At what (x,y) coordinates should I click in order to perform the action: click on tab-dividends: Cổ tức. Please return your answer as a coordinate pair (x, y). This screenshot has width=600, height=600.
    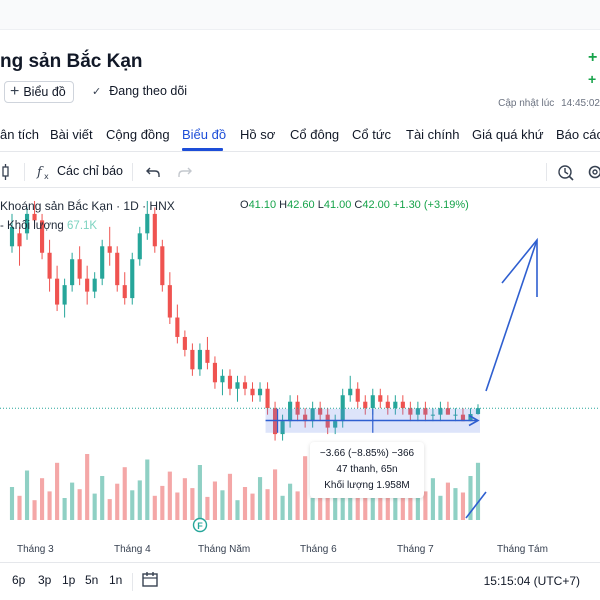
    Looking at the image, I should click on (372, 134).